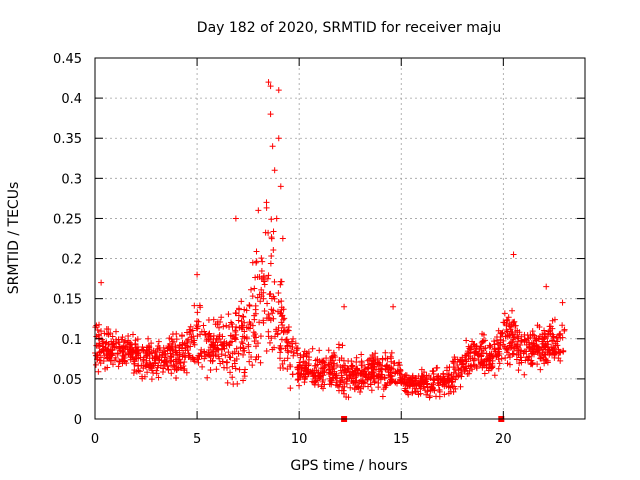 The width and height of the screenshot is (640, 480). Describe the element at coordinates (71, 260) in the screenshot. I see `y-tick-label: 0.2` at that location.